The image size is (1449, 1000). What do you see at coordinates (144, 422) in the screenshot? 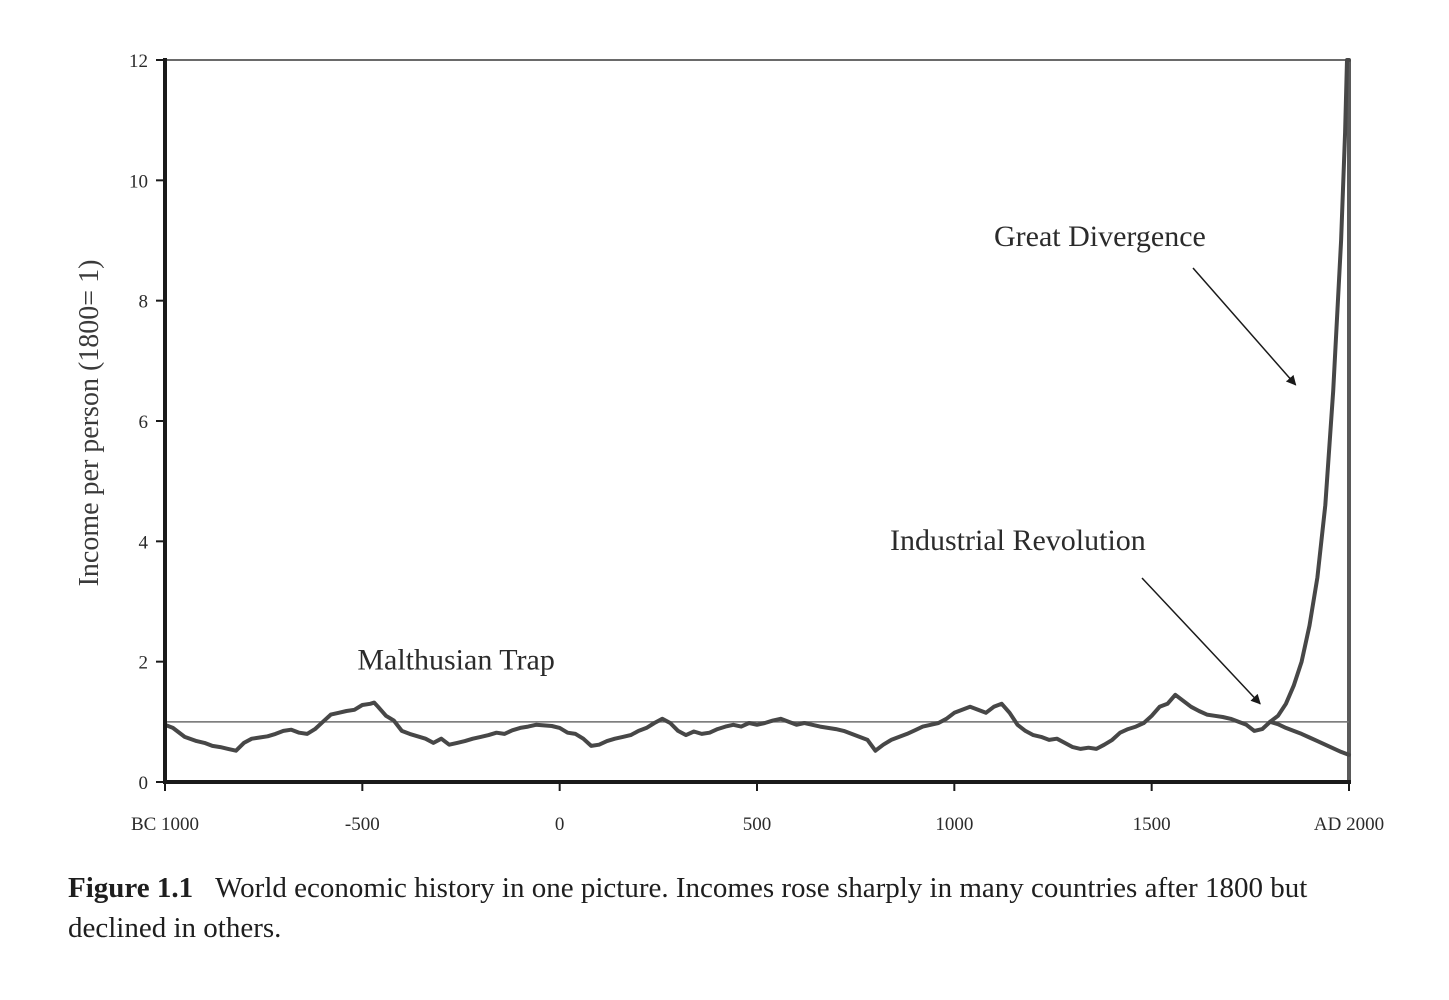
I see `y-tick-label: 6` at bounding box center [144, 422].